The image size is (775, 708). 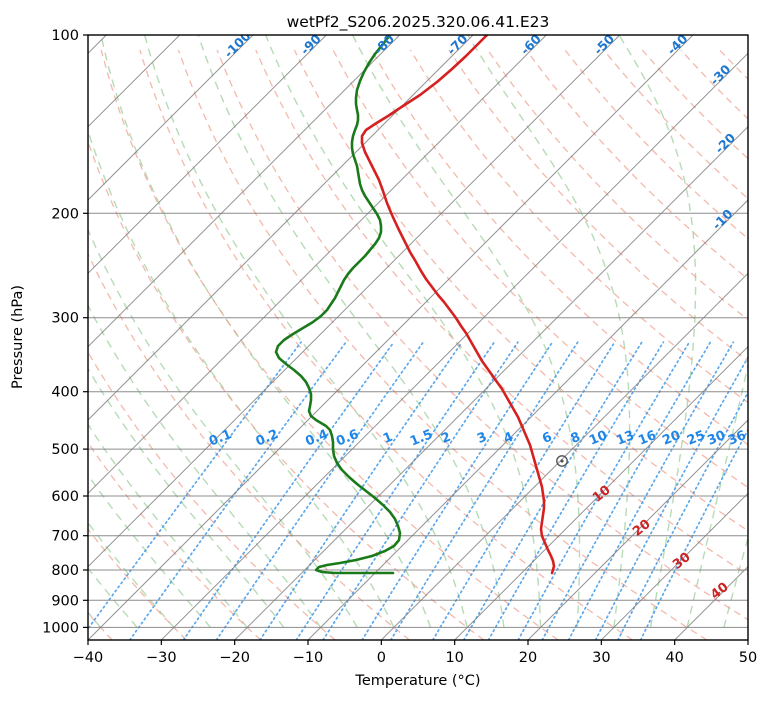 I want to click on mixing-ratio-label: 20, so click(x=671, y=438).